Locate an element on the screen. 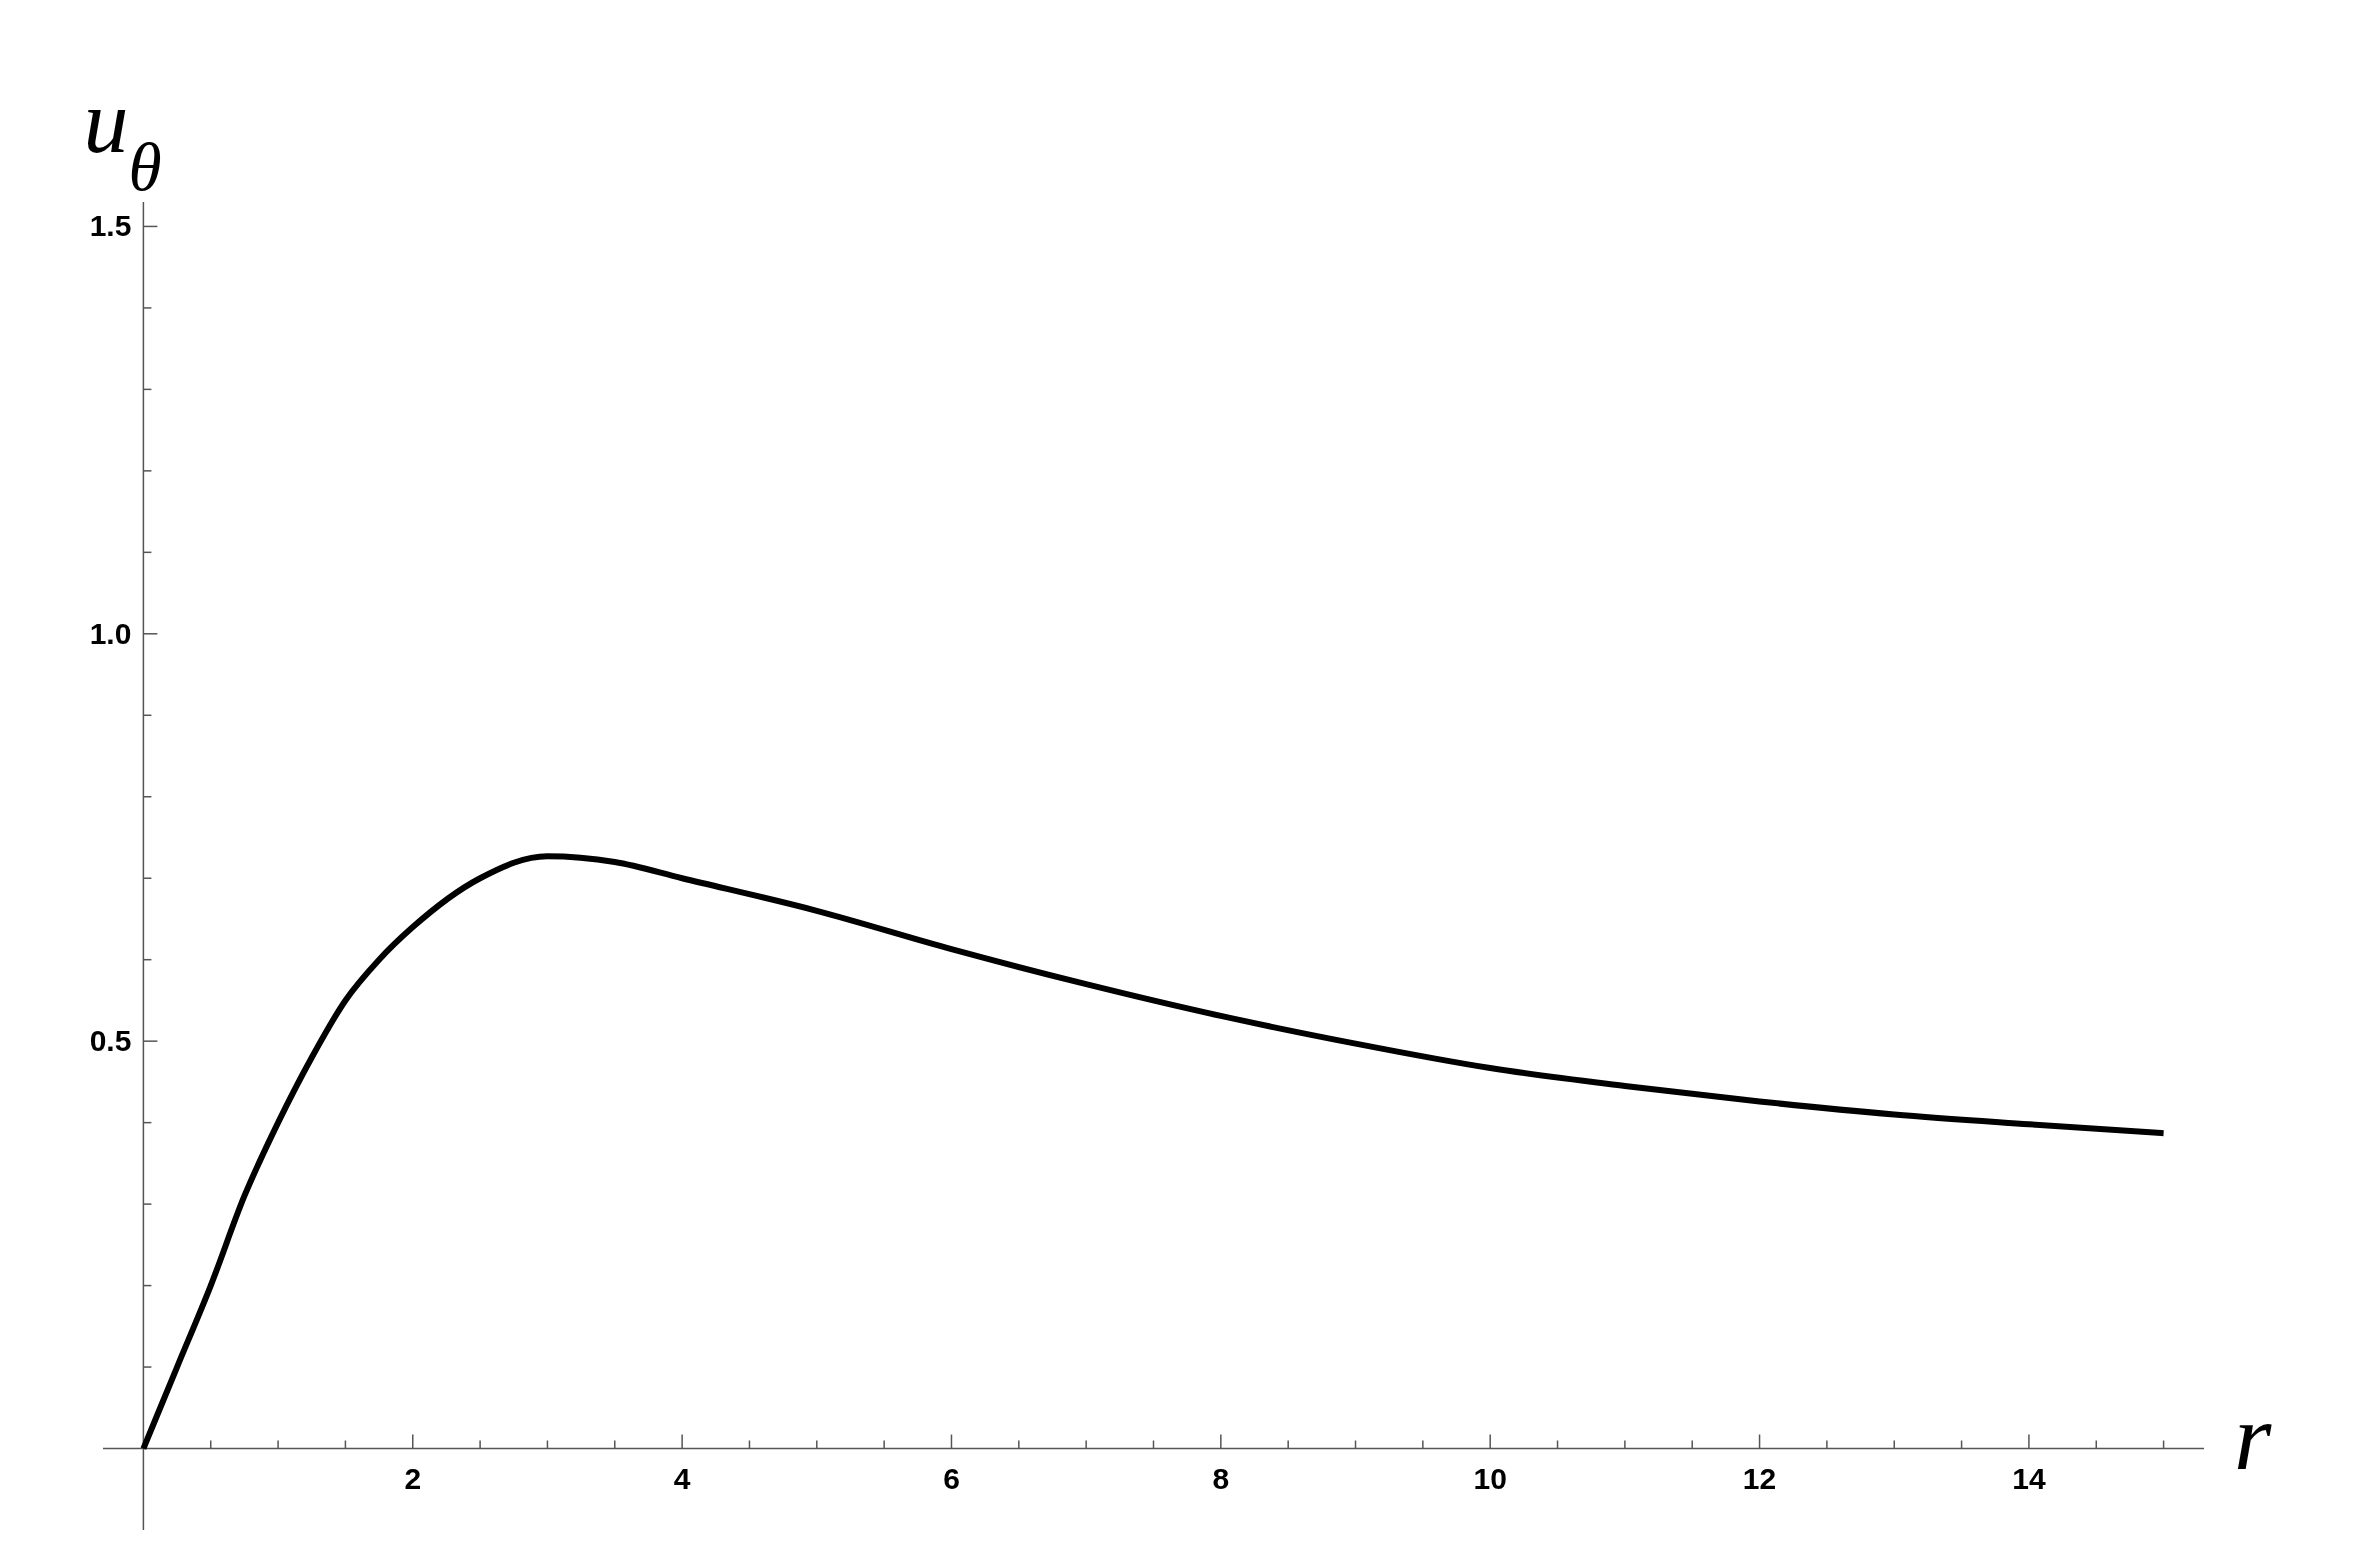 Image resolution: width=2358 pixels, height=1546 pixels. x-tick-label: 12 is located at coordinates (1759, 1478).